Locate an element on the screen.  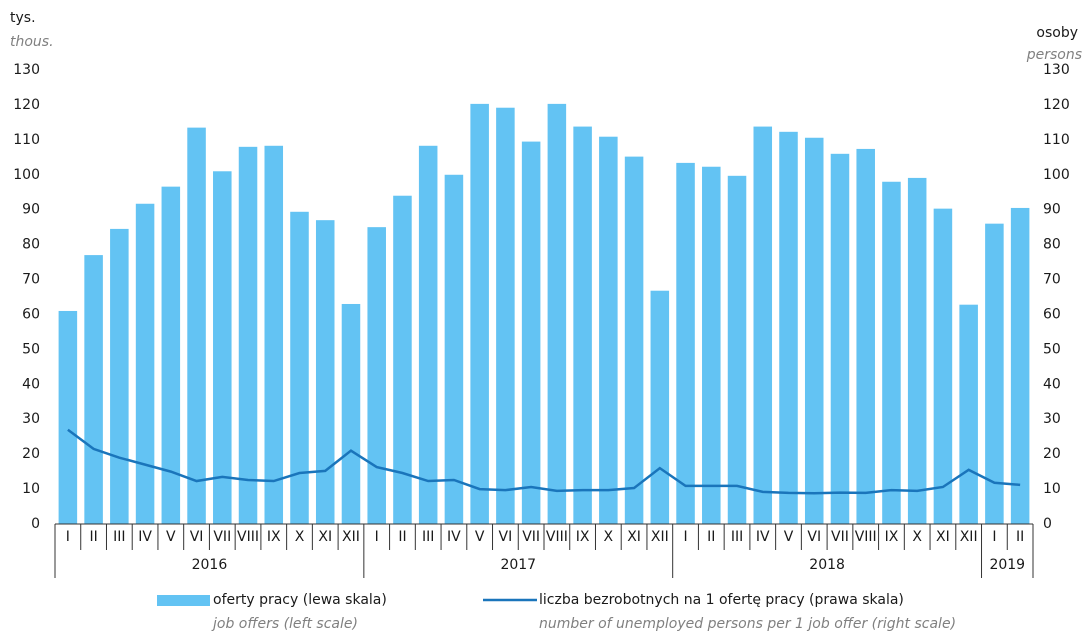
year-label: 2019 is located at coordinates (1007, 565).